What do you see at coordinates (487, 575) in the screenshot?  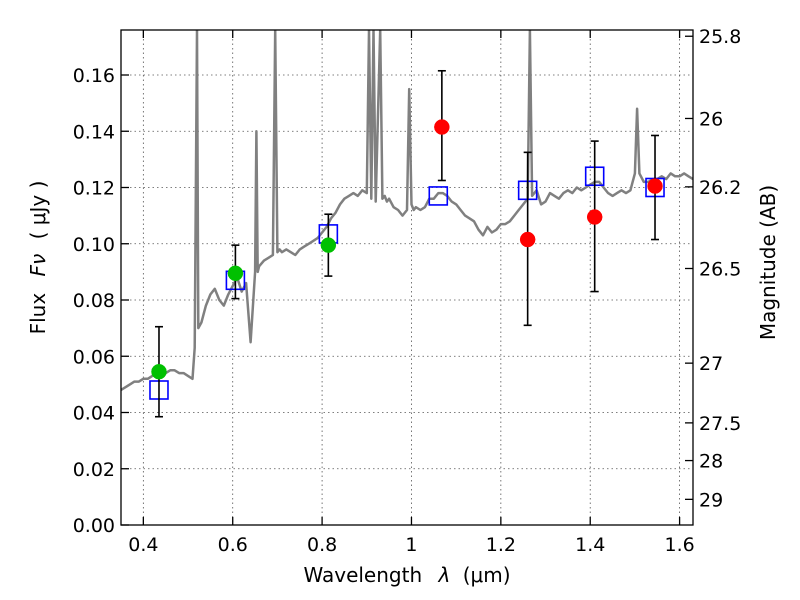 I see `x-axis-unit: (μm)` at bounding box center [487, 575].